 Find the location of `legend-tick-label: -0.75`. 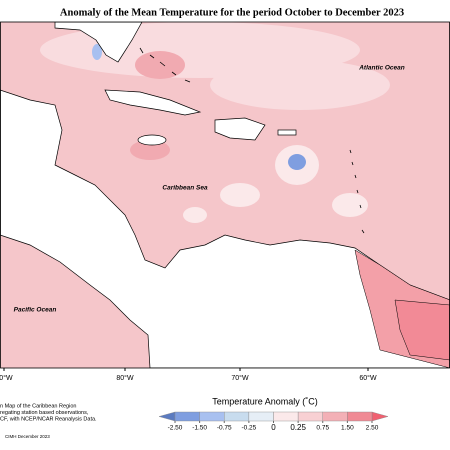

legend-tick-label: -0.75 is located at coordinates (224, 428).